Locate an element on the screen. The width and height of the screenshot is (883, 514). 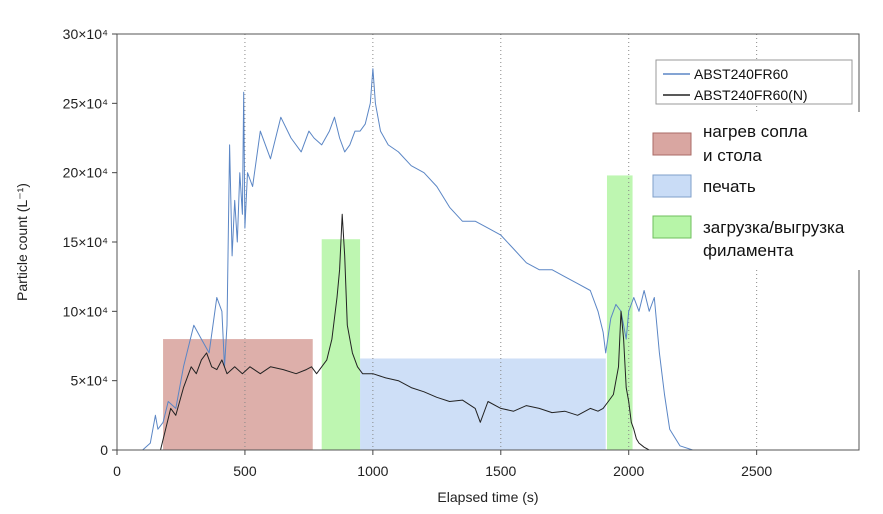
series-legend-box is located at coordinates (754, 82).